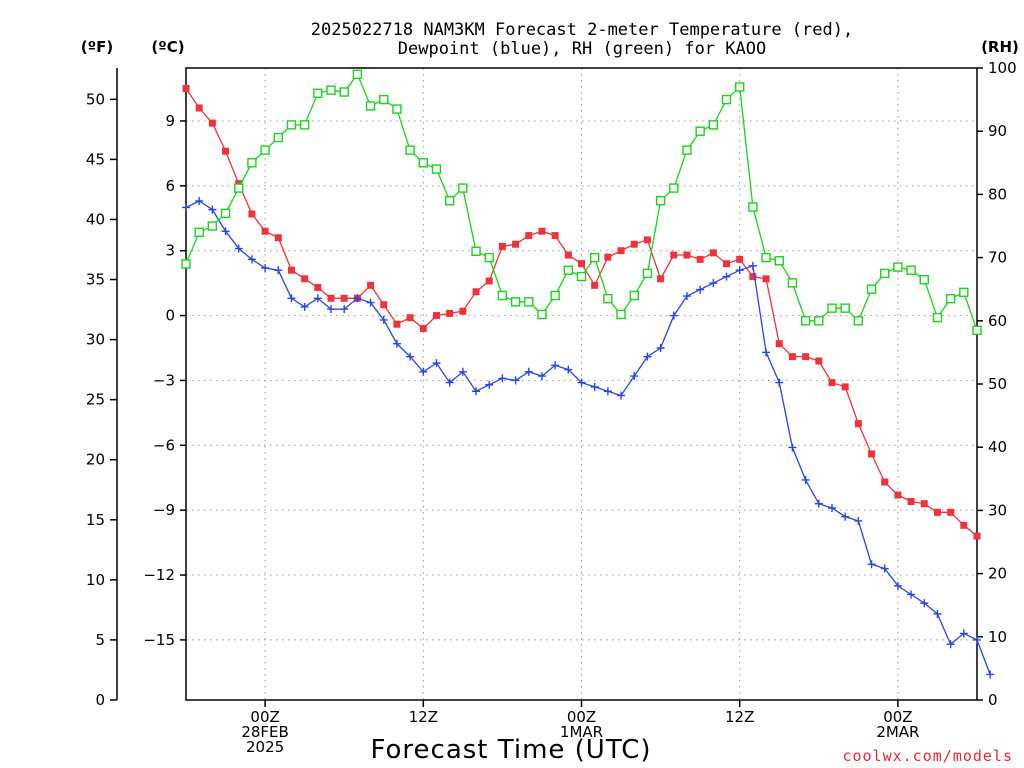 Image resolution: width=1024 pixels, height=768 pixels. Describe the element at coordinates (164, 510) in the screenshot. I see `celsius-tick-label: −9` at that location.